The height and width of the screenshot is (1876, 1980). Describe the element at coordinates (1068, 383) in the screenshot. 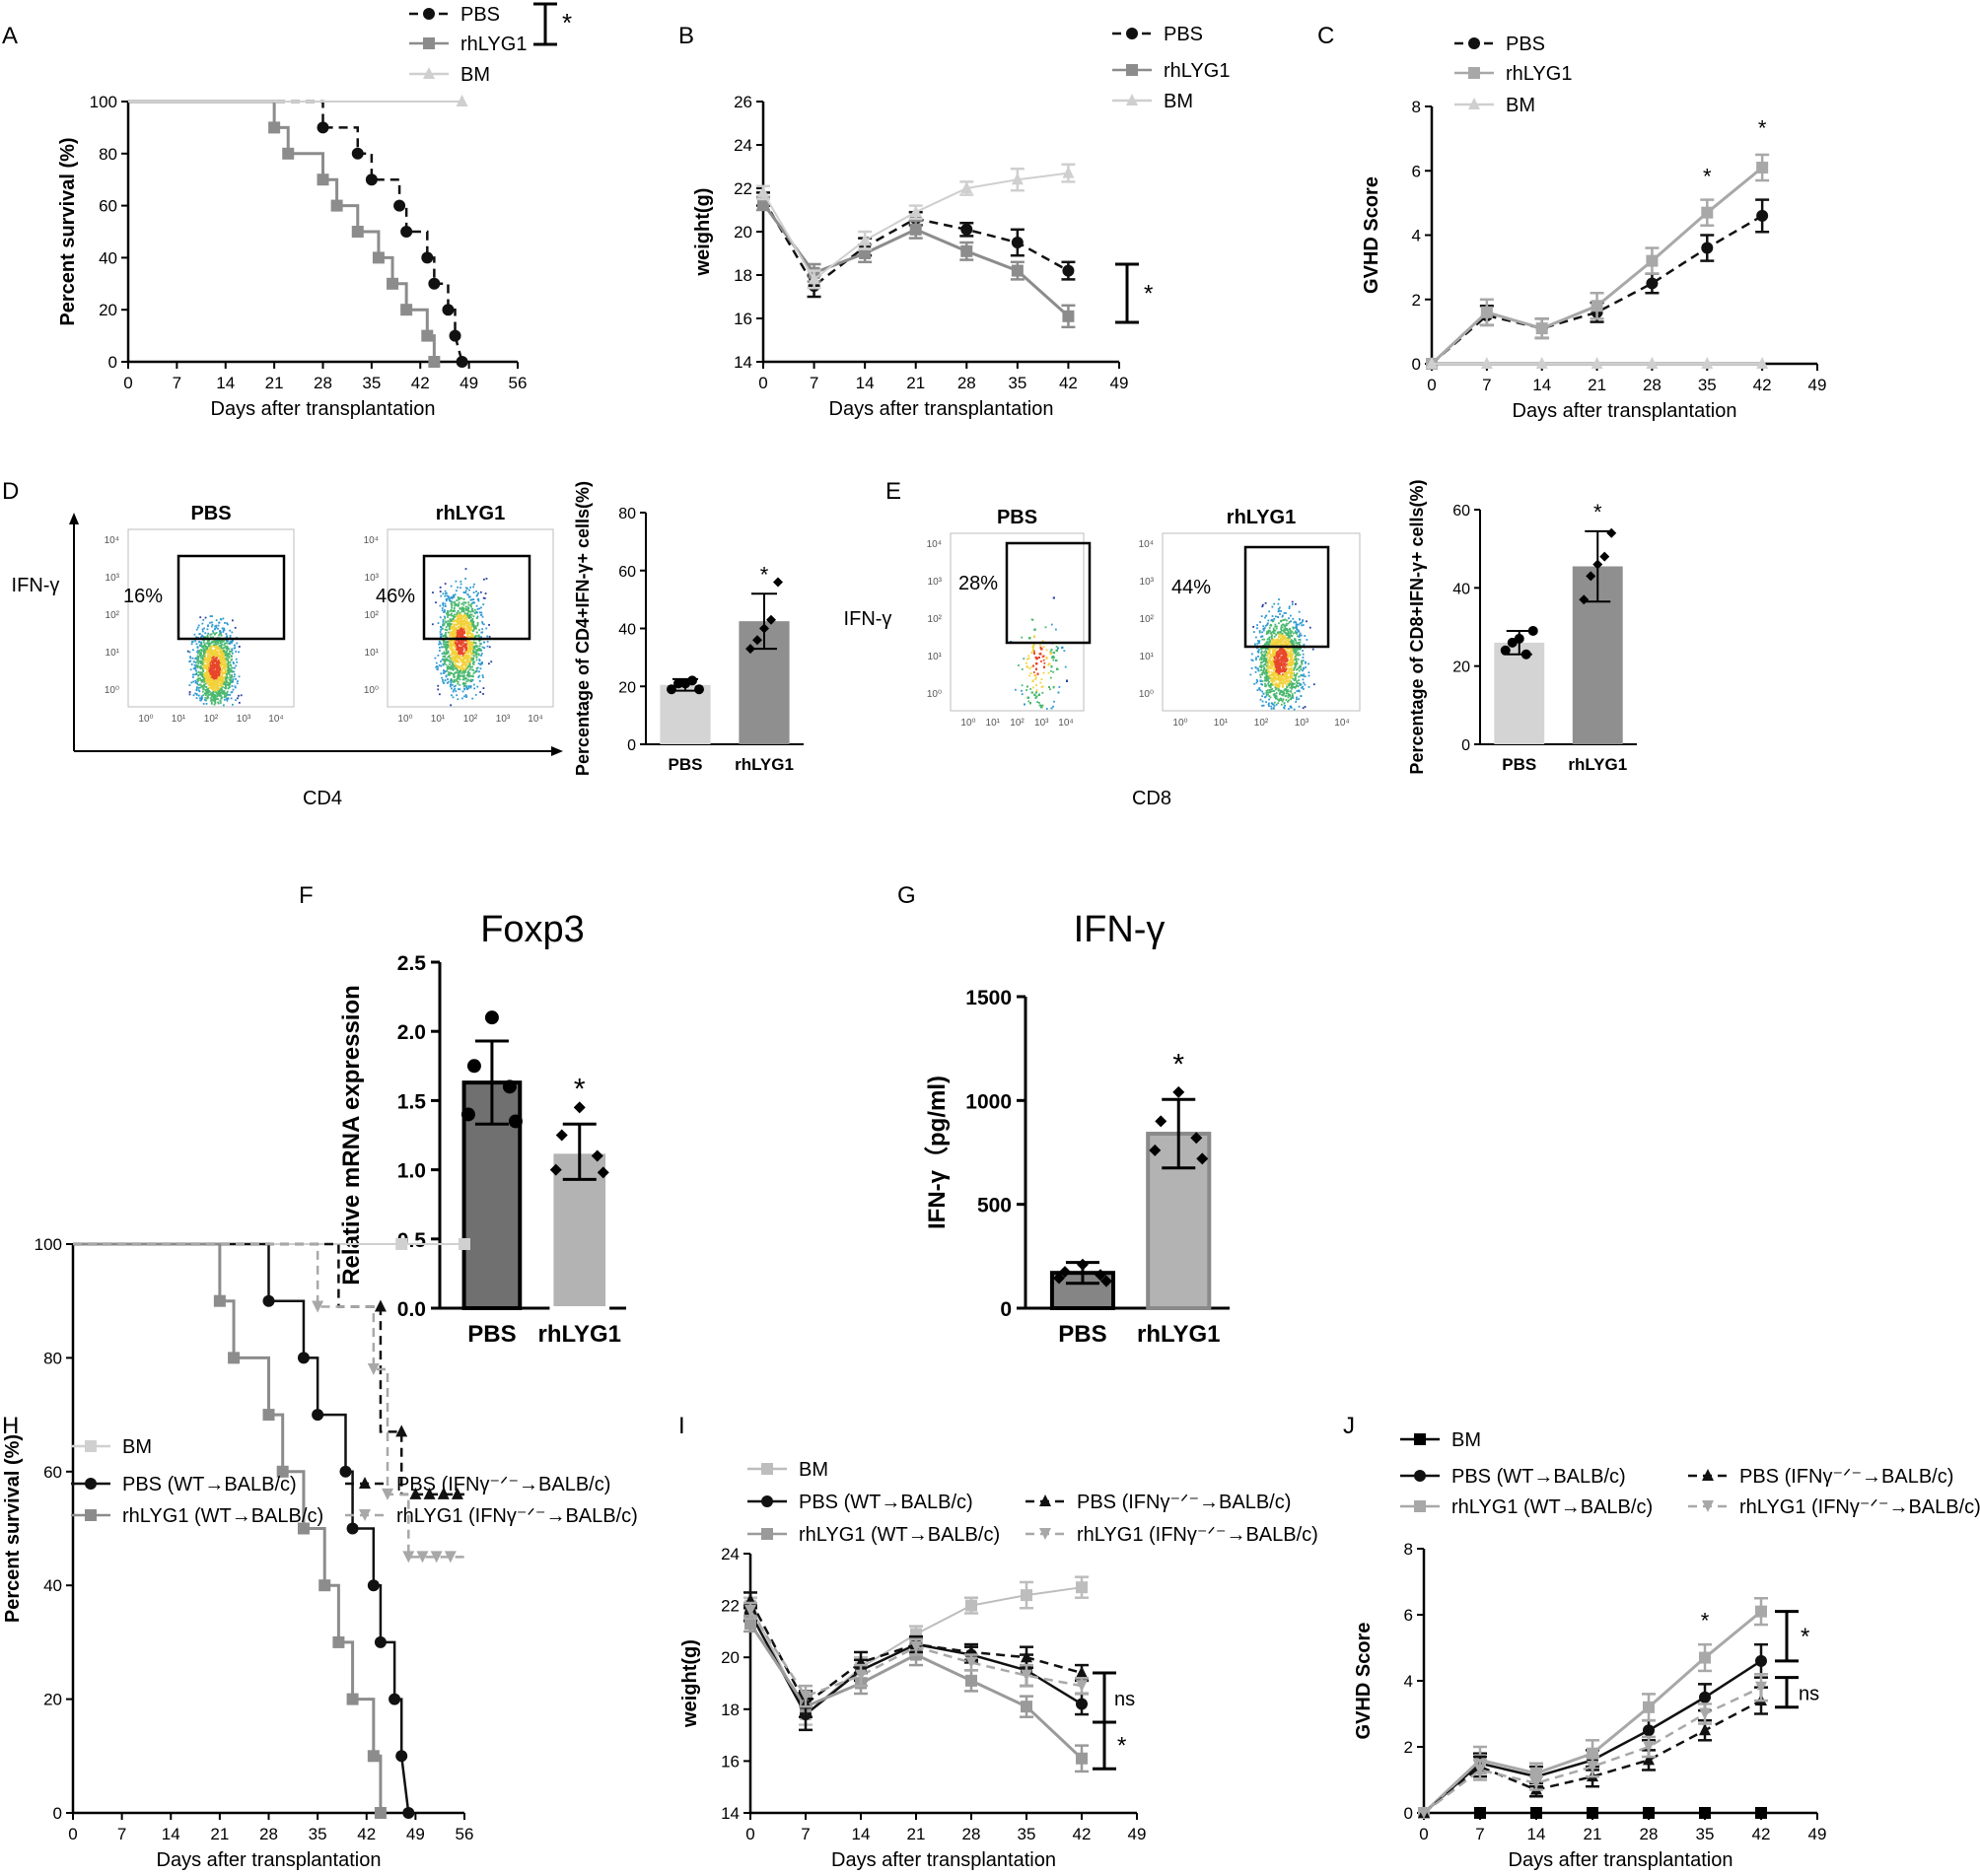

I see `x-tick-label: 42` at that location.